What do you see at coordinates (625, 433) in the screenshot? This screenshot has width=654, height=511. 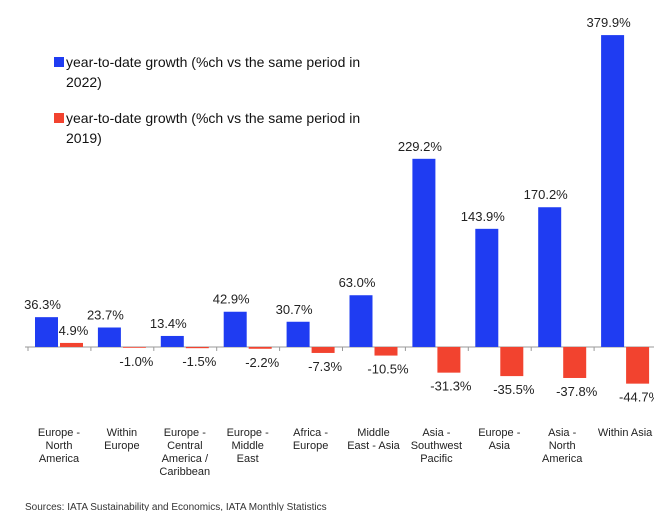 I see `x-tick-label: Within Asia` at bounding box center [625, 433].